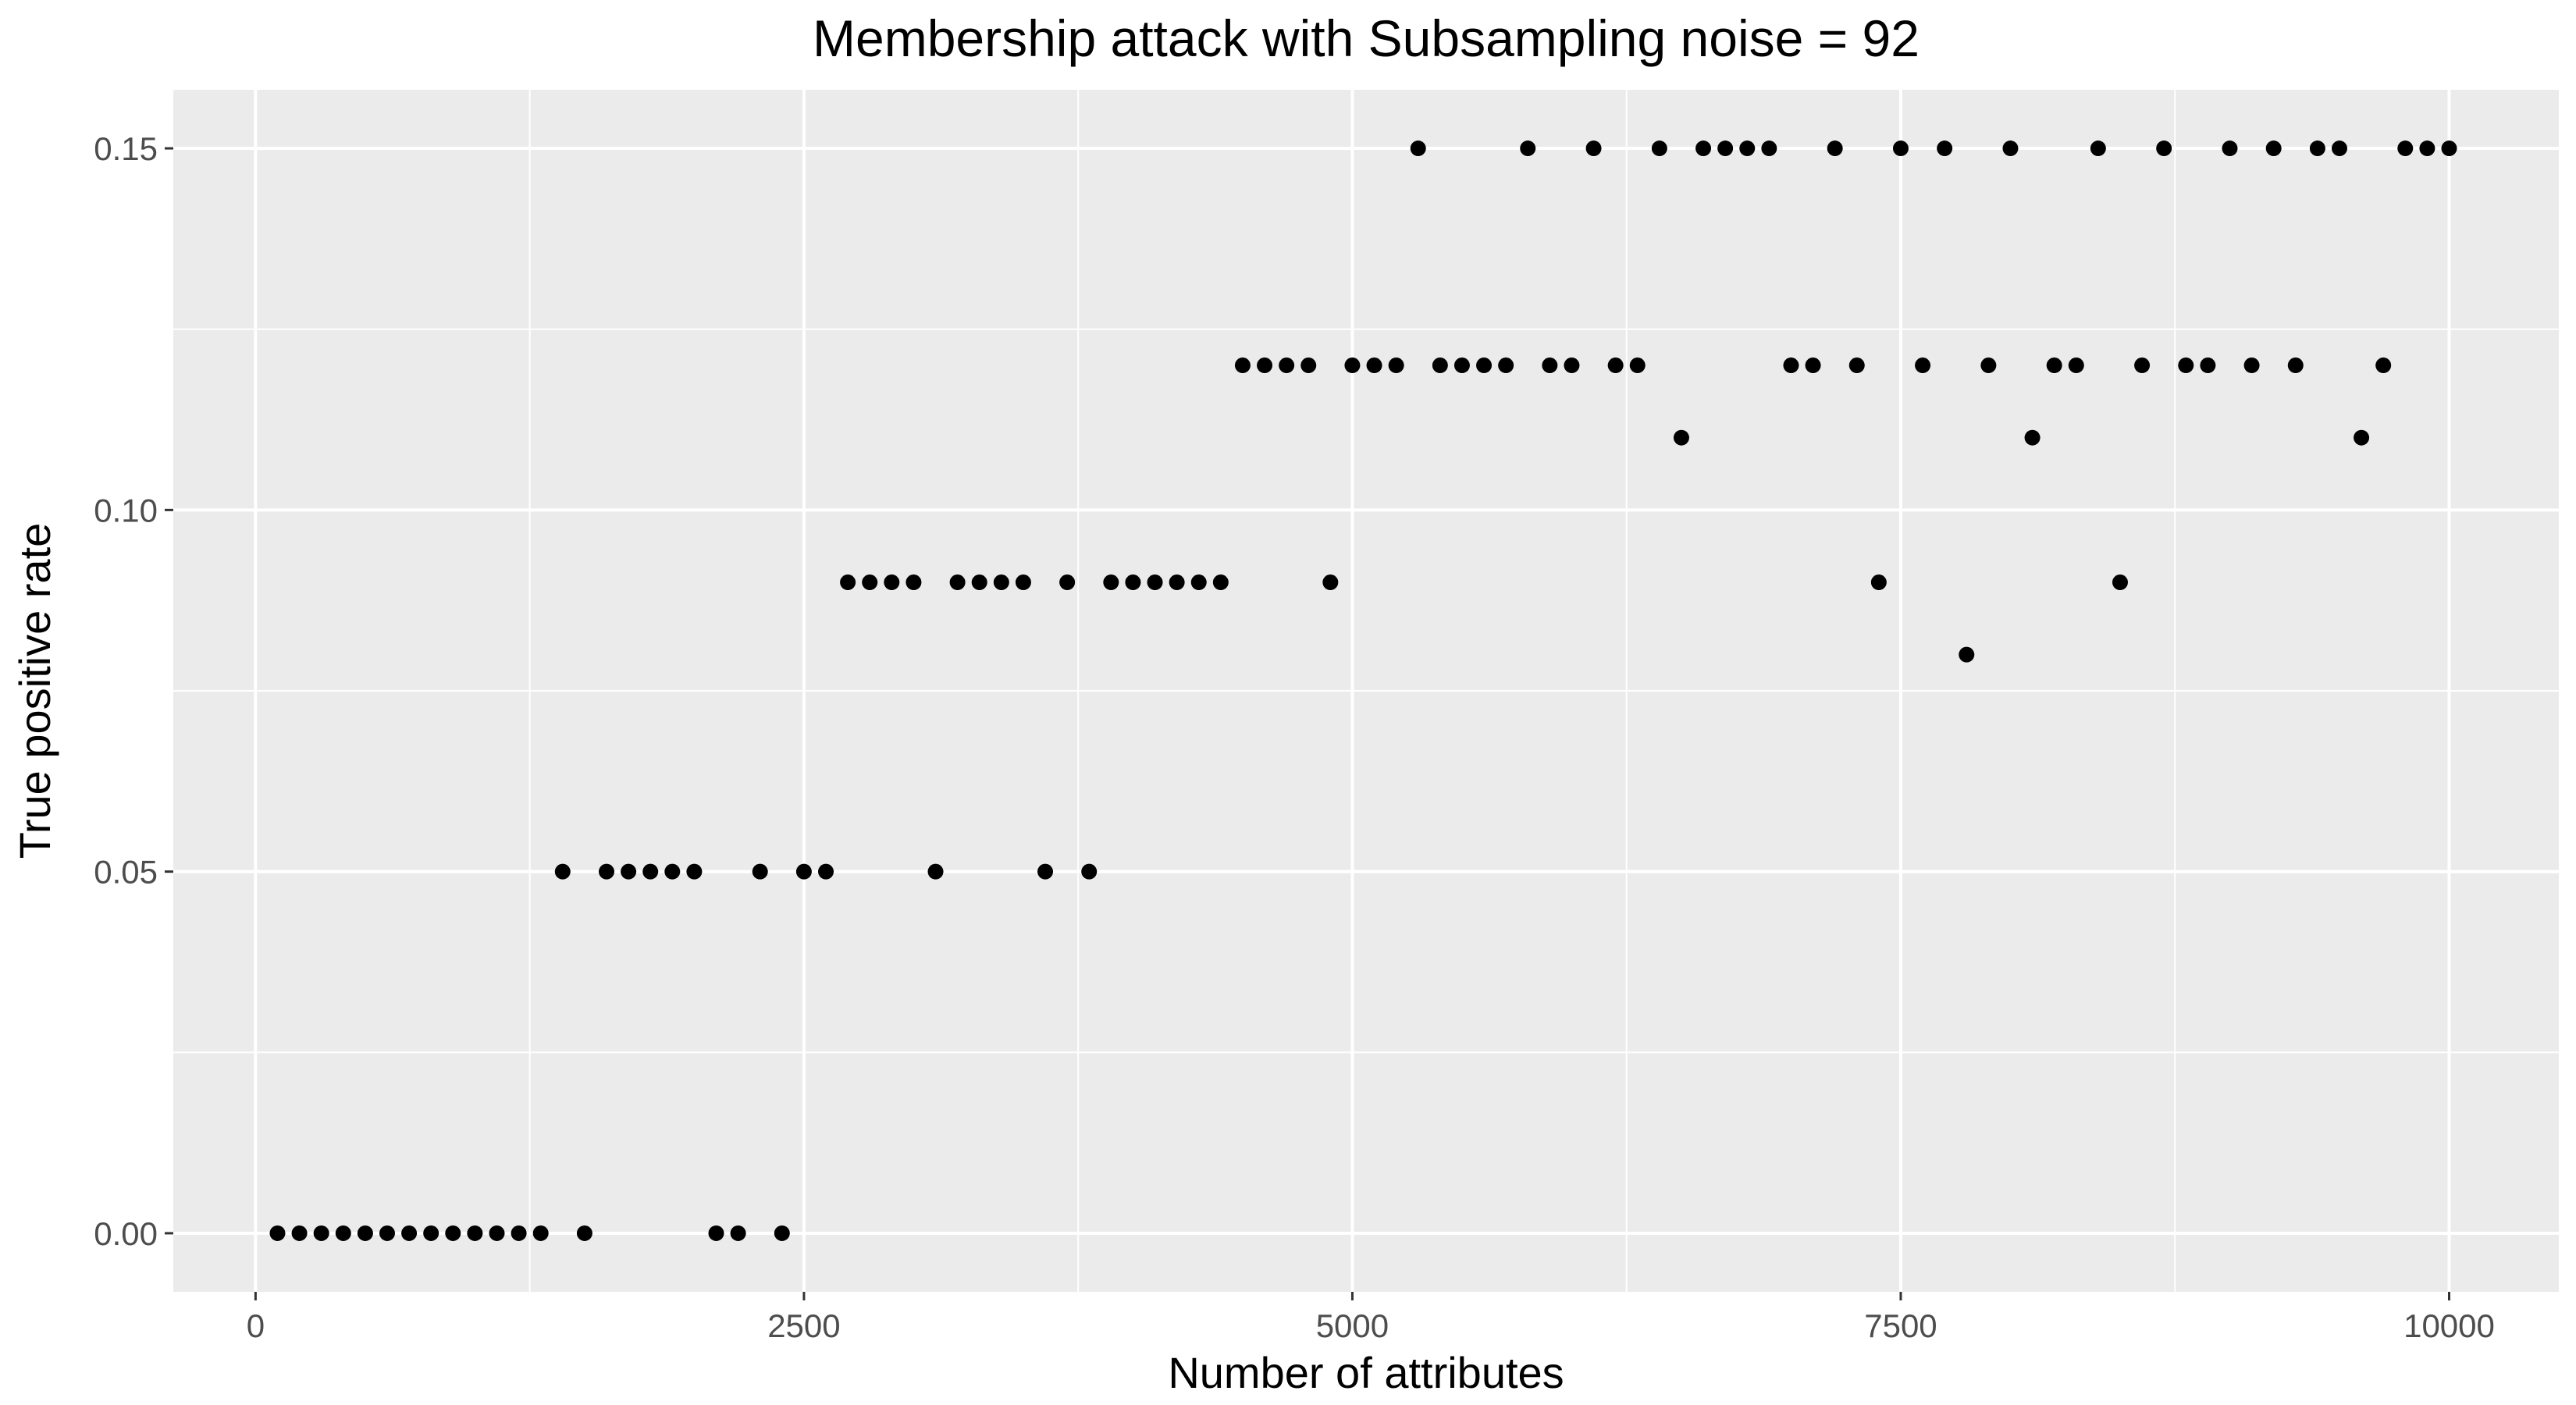 The width and height of the screenshot is (2576, 1405). I want to click on y-axis-ticks: 0.00 0.05 0.10 0.15, so click(133, 691).